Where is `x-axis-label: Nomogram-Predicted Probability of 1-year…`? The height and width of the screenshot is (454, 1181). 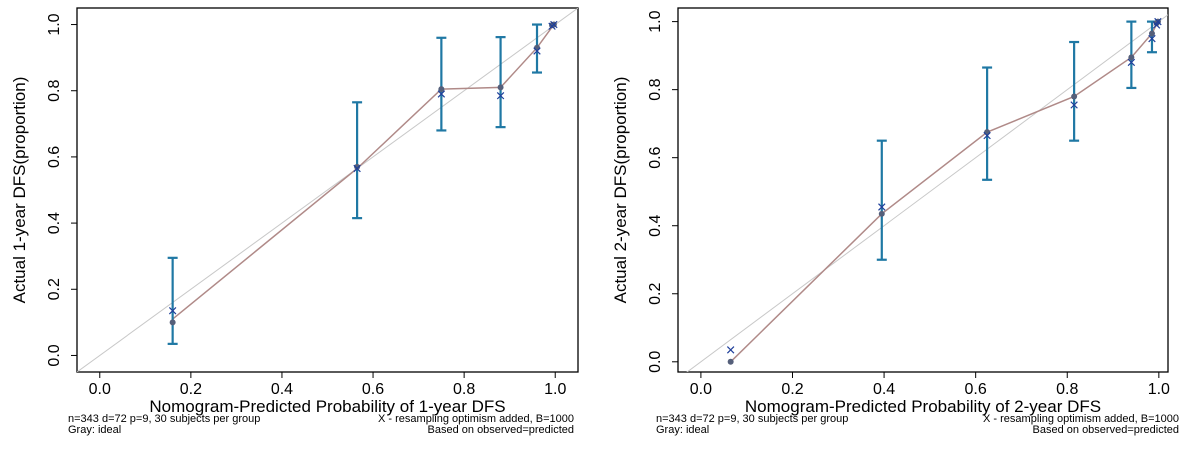
x-axis-label: Nomogram-Predicted Probability of 1-year… is located at coordinates (327, 406).